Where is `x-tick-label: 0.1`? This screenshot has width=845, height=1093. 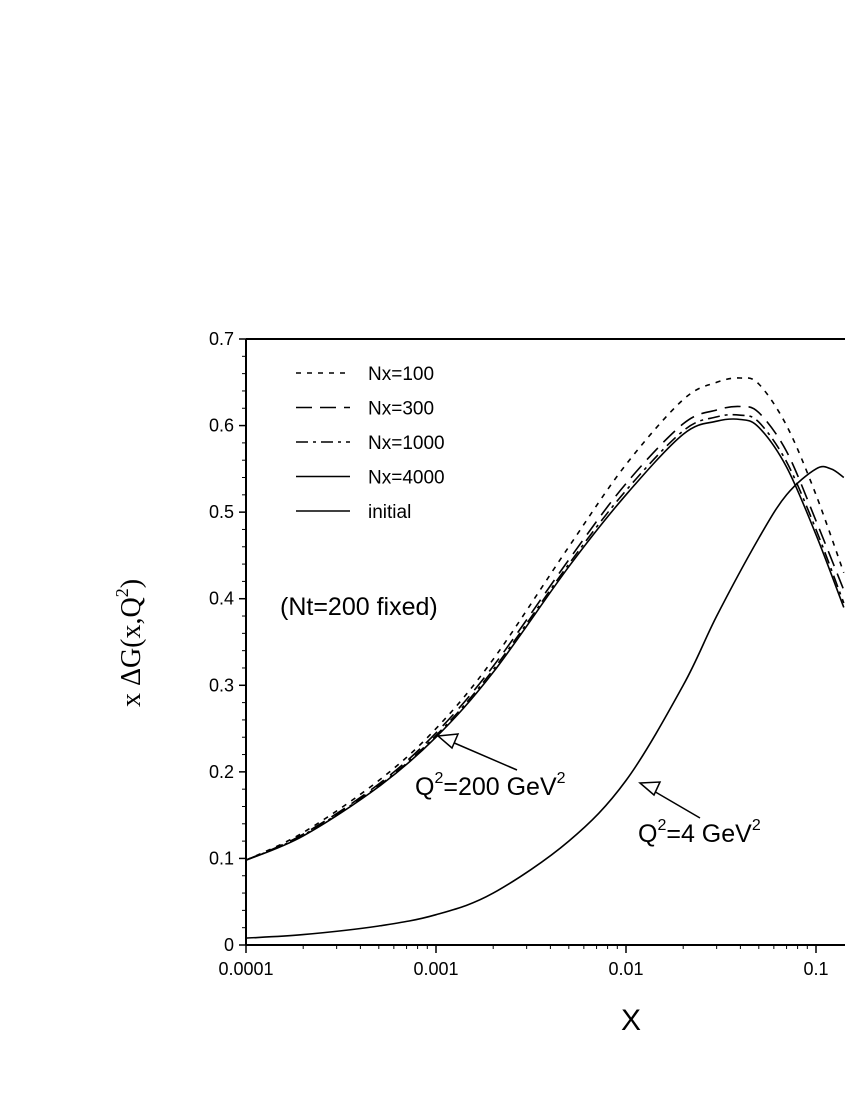 x-tick-label: 0.1 is located at coordinates (815, 969).